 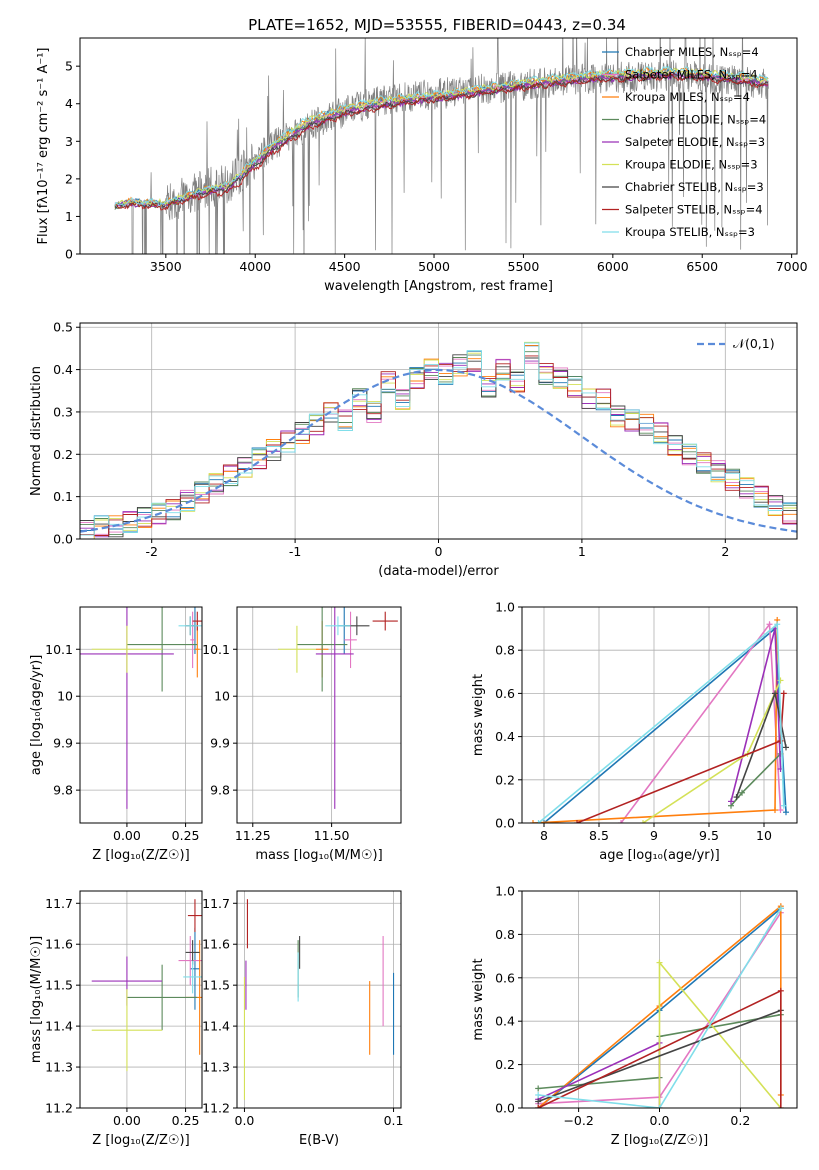 I want to click on legend-entry: Kroupa STELIB, Nₛₛₚ=3, so click(x=690, y=232).